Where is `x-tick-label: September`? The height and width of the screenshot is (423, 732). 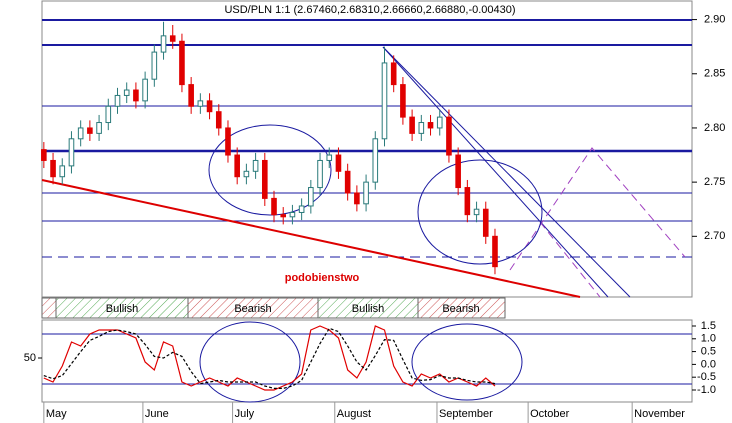 x-tick-label: September is located at coordinates (466, 414).